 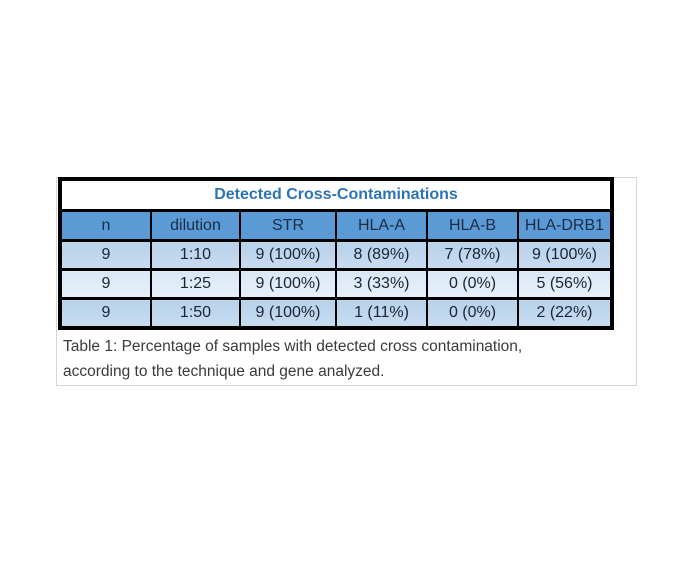 I want to click on table-title: Detected Cross-Contaminations, so click(x=336, y=194).